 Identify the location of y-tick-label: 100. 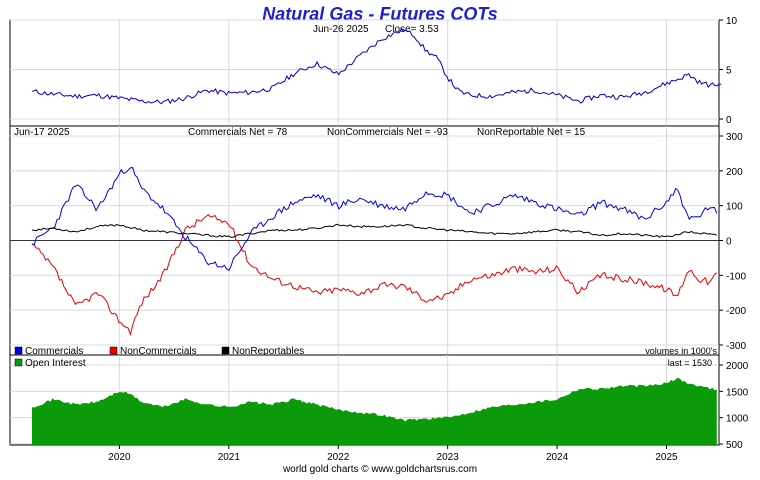
(734, 207).